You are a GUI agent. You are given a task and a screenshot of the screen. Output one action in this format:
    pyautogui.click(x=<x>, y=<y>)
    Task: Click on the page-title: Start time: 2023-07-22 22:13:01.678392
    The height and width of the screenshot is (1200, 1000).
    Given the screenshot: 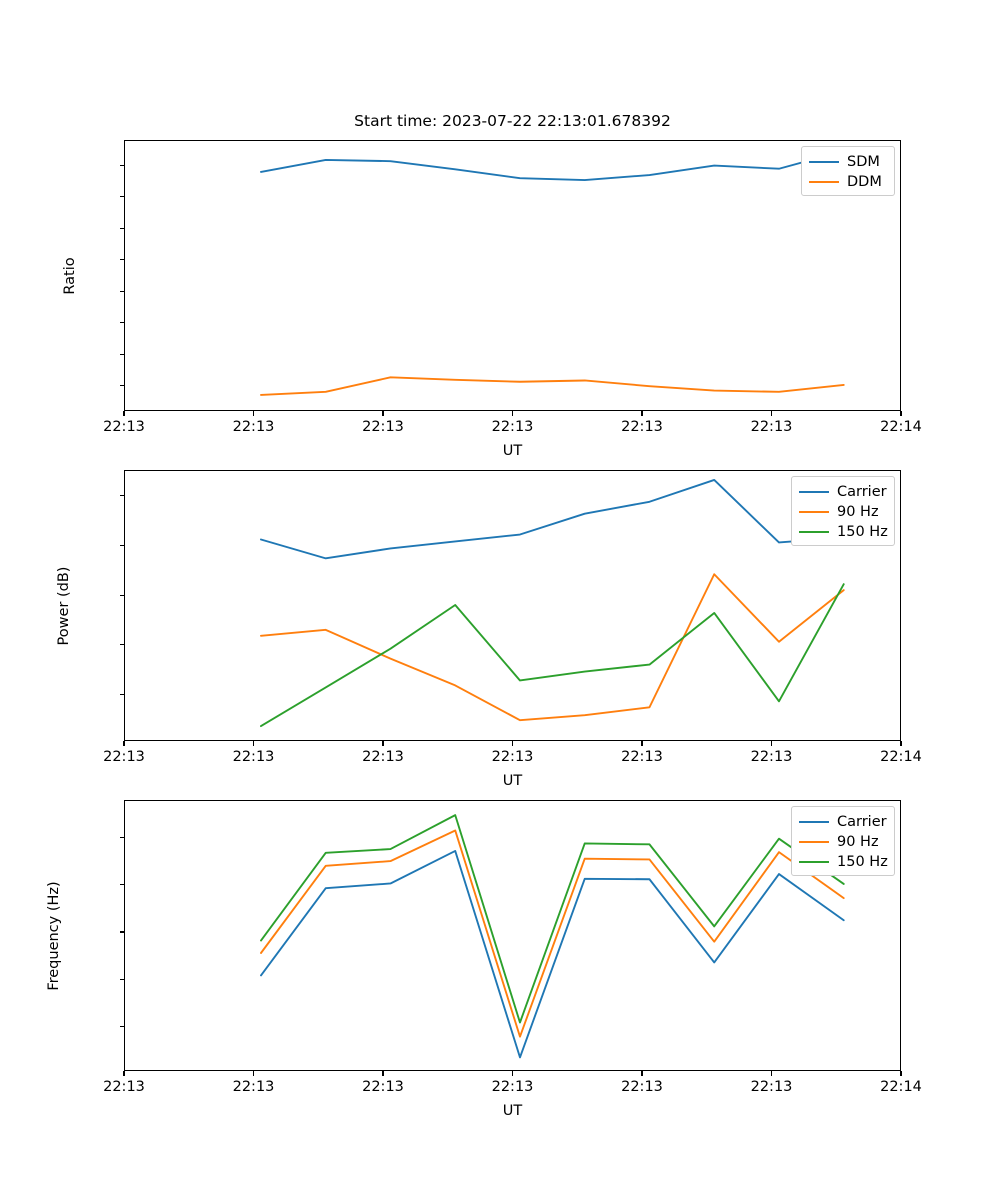 What is the action you would take?
    pyautogui.click(x=512, y=121)
    